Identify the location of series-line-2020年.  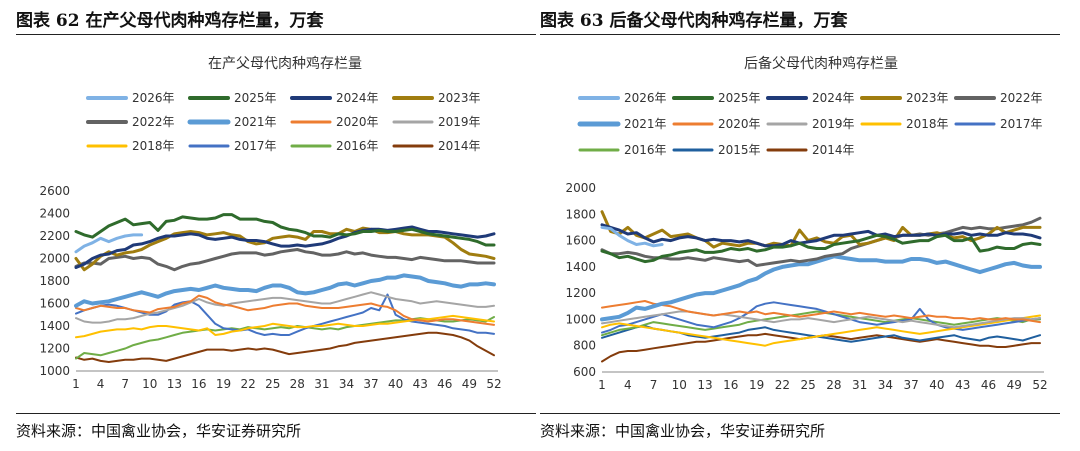
(821, 312).